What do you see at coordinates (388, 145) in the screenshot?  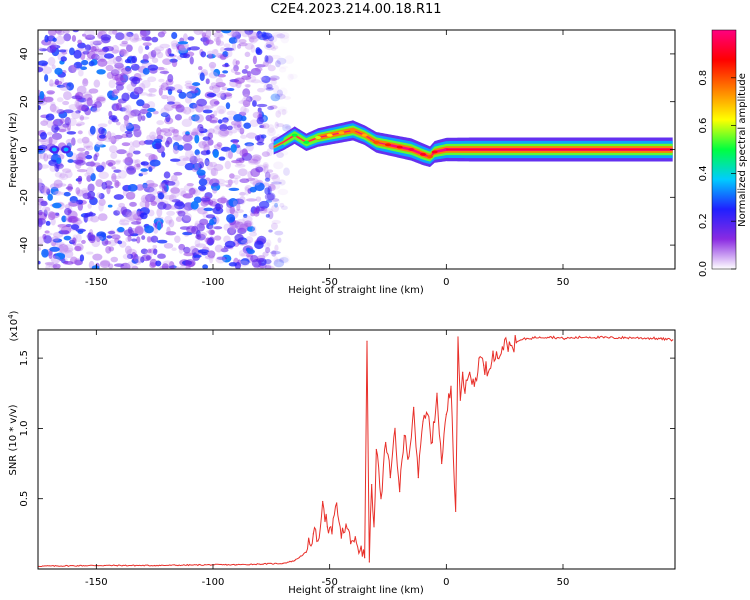 I see `ridge-core` at bounding box center [388, 145].